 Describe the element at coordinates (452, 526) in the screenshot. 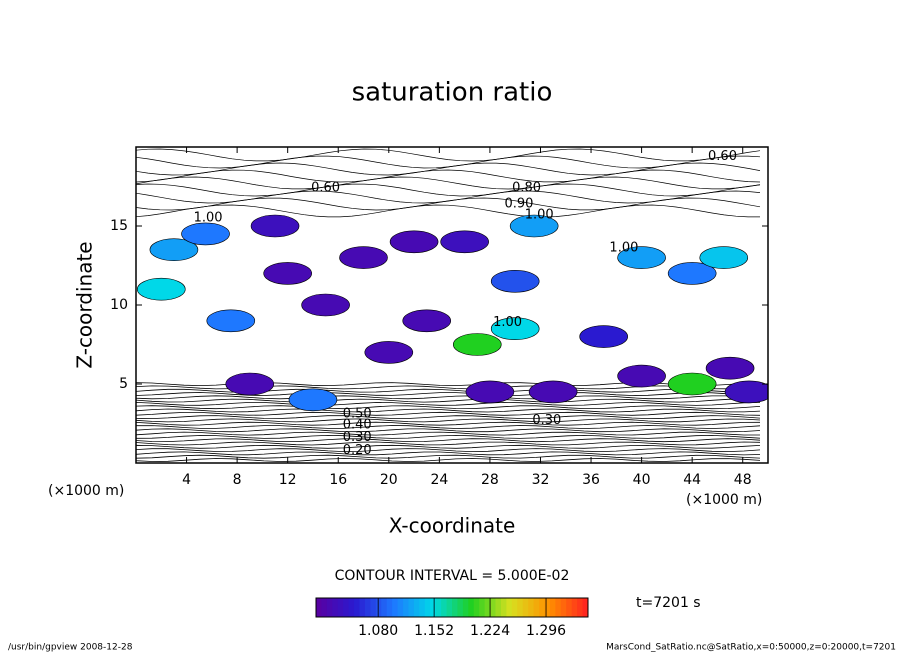

I see `x-axis-label: X-coordinate` at that location.